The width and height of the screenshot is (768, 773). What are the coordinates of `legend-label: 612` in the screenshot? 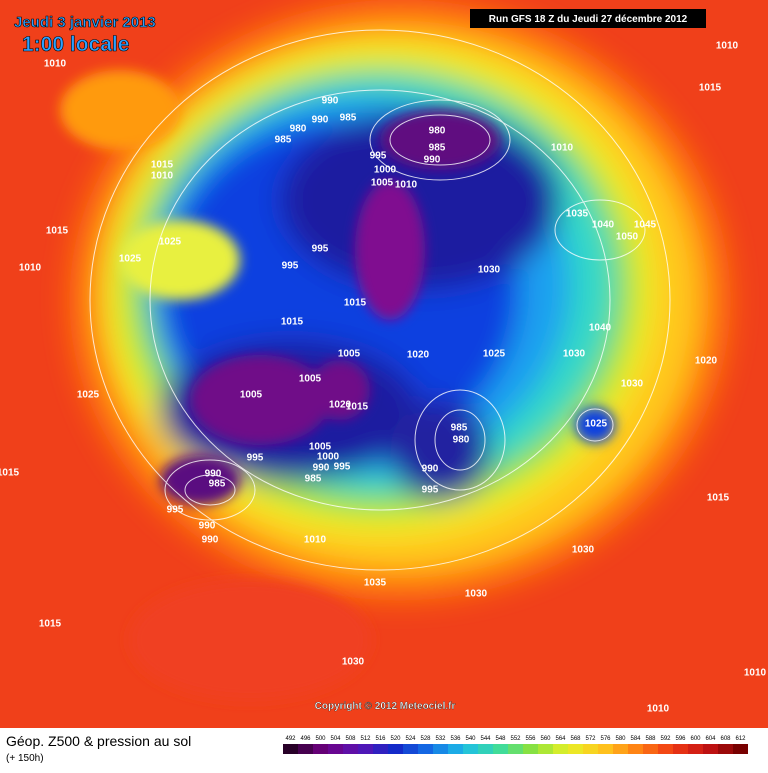 It's located at (740, 739).